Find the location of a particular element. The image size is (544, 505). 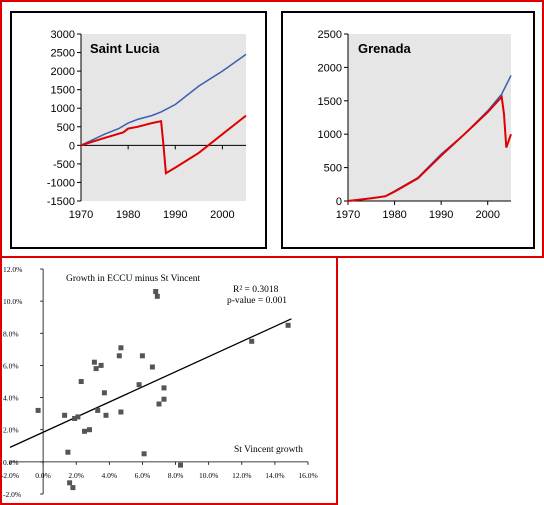

scatter-x-tick-label: 0.0% is located at coordinates (43, 475).